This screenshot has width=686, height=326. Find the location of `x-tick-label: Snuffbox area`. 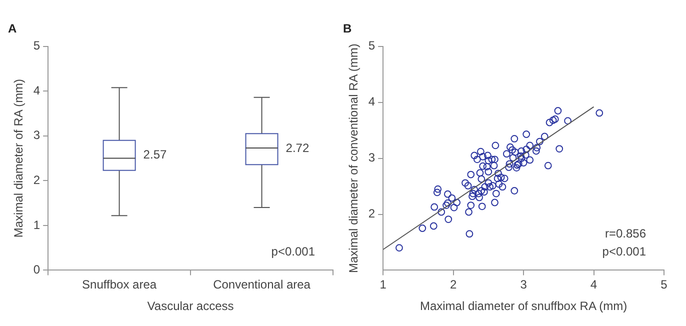

x-tick-label: Snuffbox area is located at coordinates (119, 285).